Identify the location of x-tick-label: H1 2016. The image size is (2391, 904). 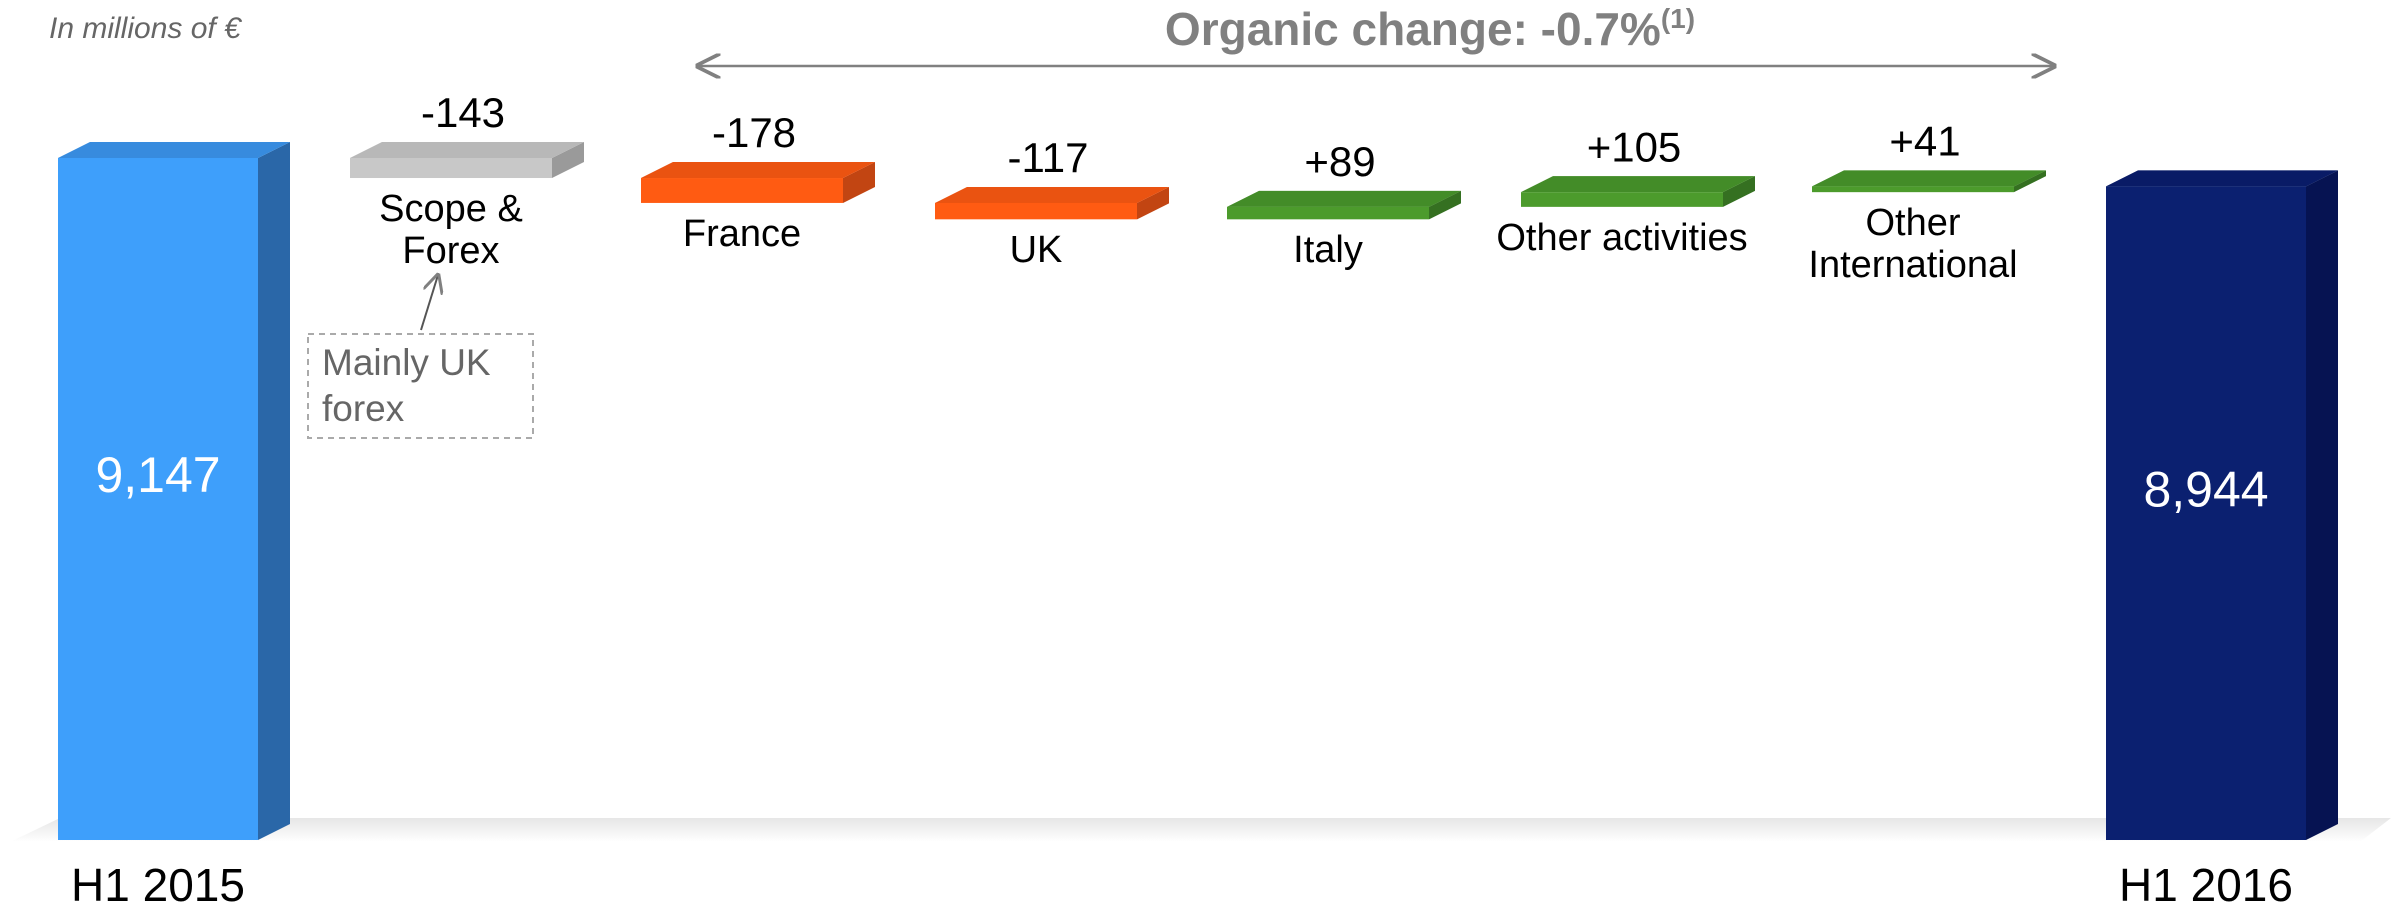
(2206, 881).